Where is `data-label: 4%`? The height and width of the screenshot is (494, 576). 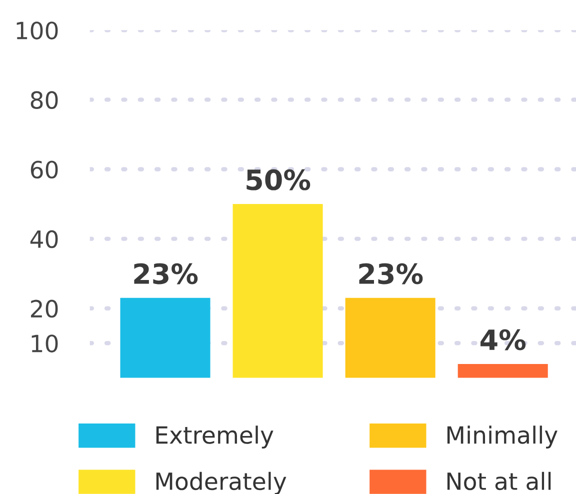 data-label: 4% is located at coordinates (503, 339).